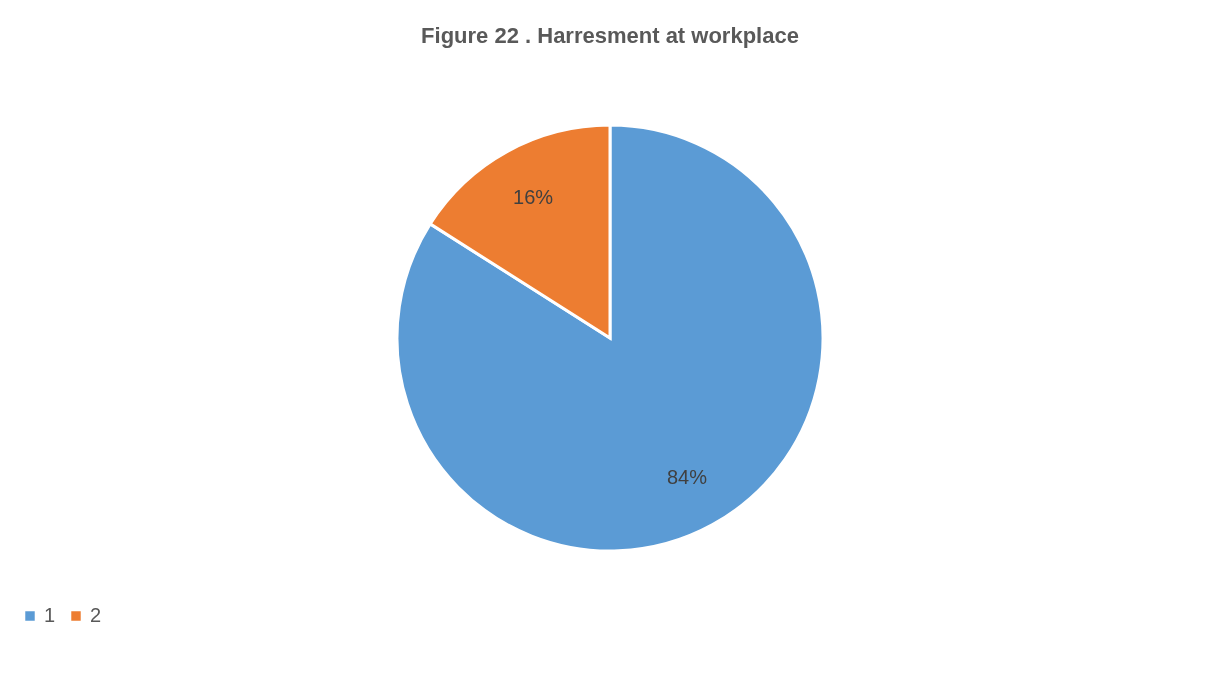 This screenshot has height=680, width=1223. What do you see at coordinates (533, 197) in the screenshot?
I see `data-label: 16%` at bounding box center [533, 197].